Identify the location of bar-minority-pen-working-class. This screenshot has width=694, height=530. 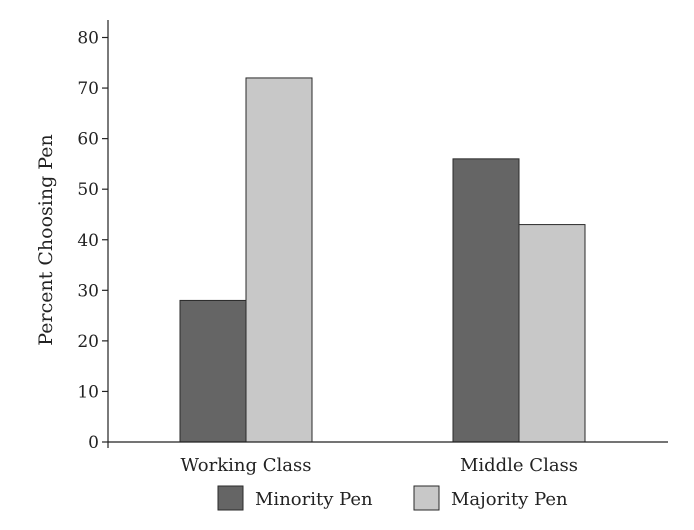
(213, 371).